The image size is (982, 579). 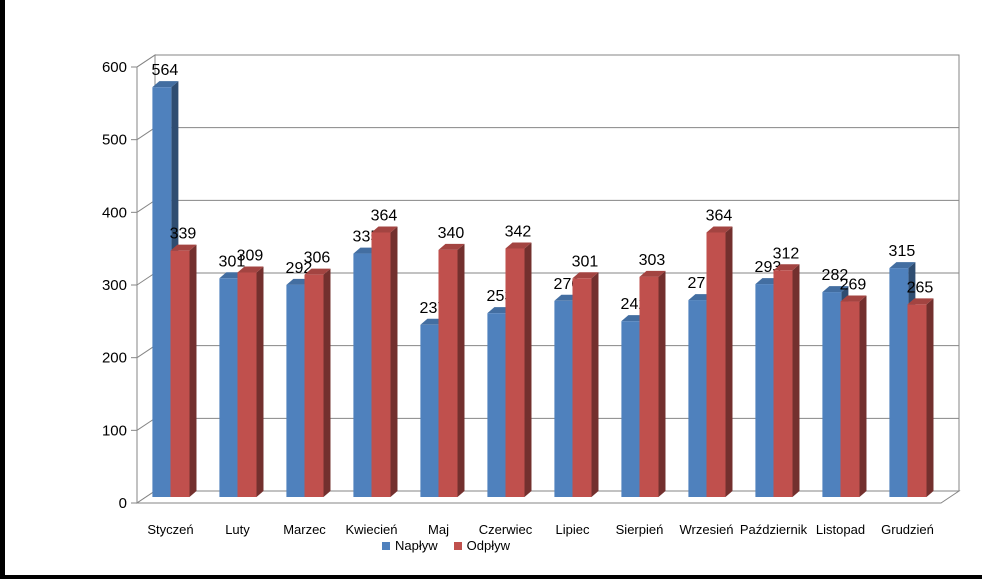 I want to click on legend-label-series-1: Napływ, so click(x=416, y=545).